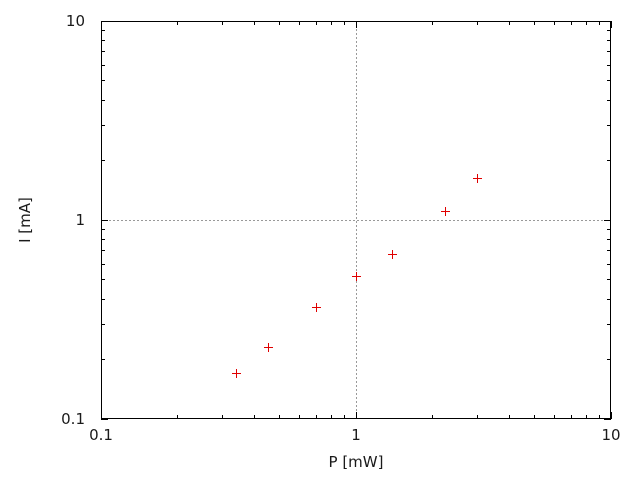 This screenshot has height=480, width=640. I want to click on y-tick-label: 0.1, so click(73, 419).